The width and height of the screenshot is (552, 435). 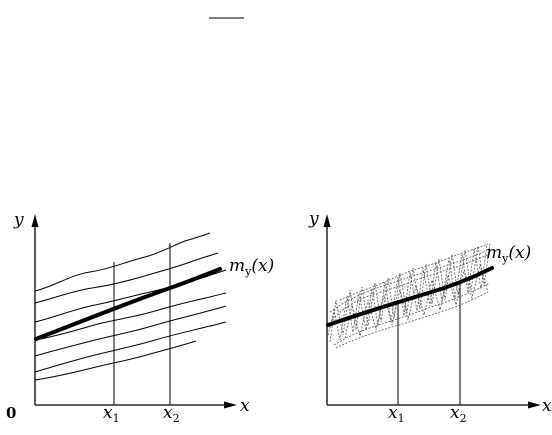 What do you see at coordinates (171, 414) in the screenshot?
I see `left-x2-label: x2` at bounding box center [171, 414].